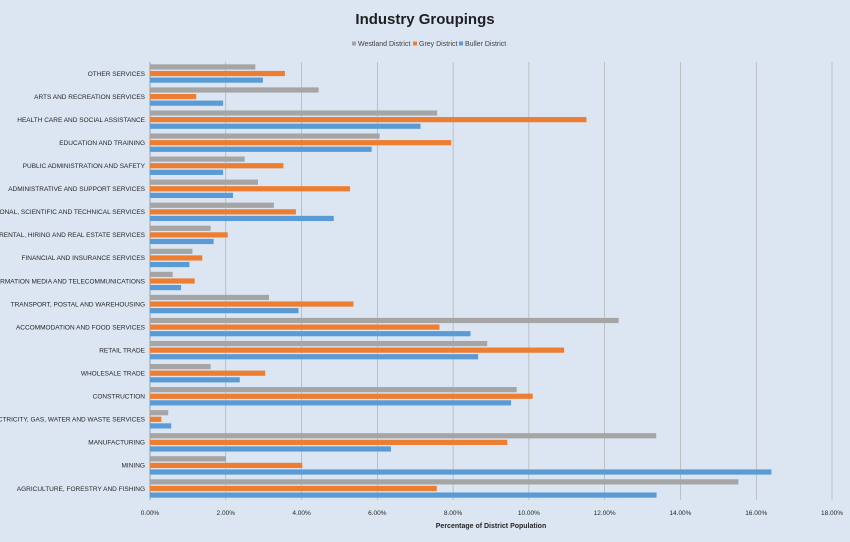 This screenshot has width=850, height=542. Describe the element at coordinates (453, 513) in the screenshot. I see `x-tick-label: 8.00%` at that location.